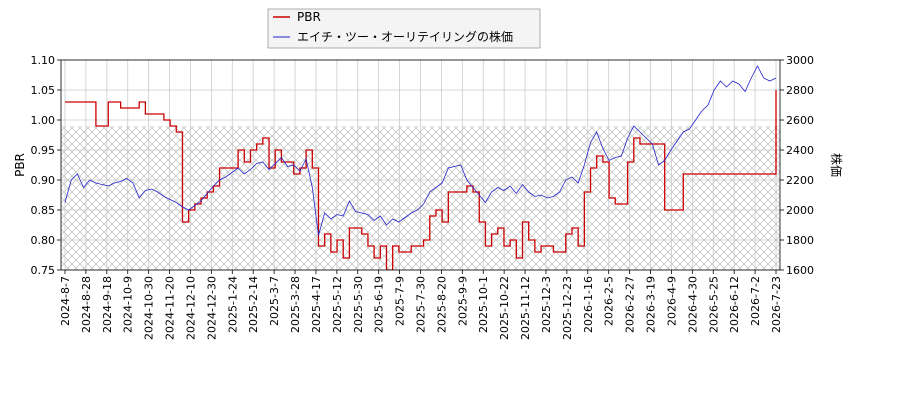 The height and width of the screenshot is (400, 900). Describe the element at coordinates (405, 36) in the screenshot. I see `legend-label-price: エイチ・ツー・オーリテイリングの株価` at that location.